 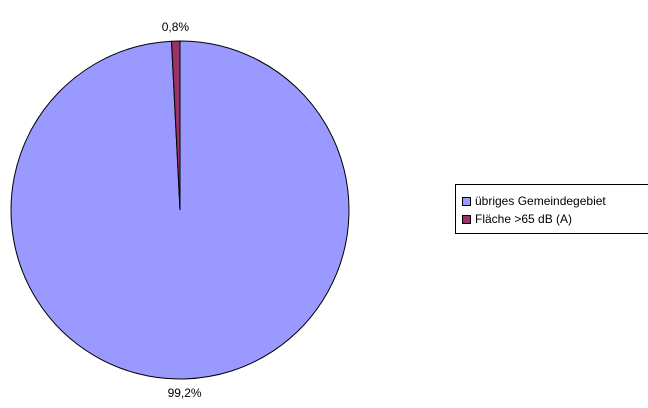 I want to click on legend-swatch-flaeche-65db, so click(x=466, y=219).